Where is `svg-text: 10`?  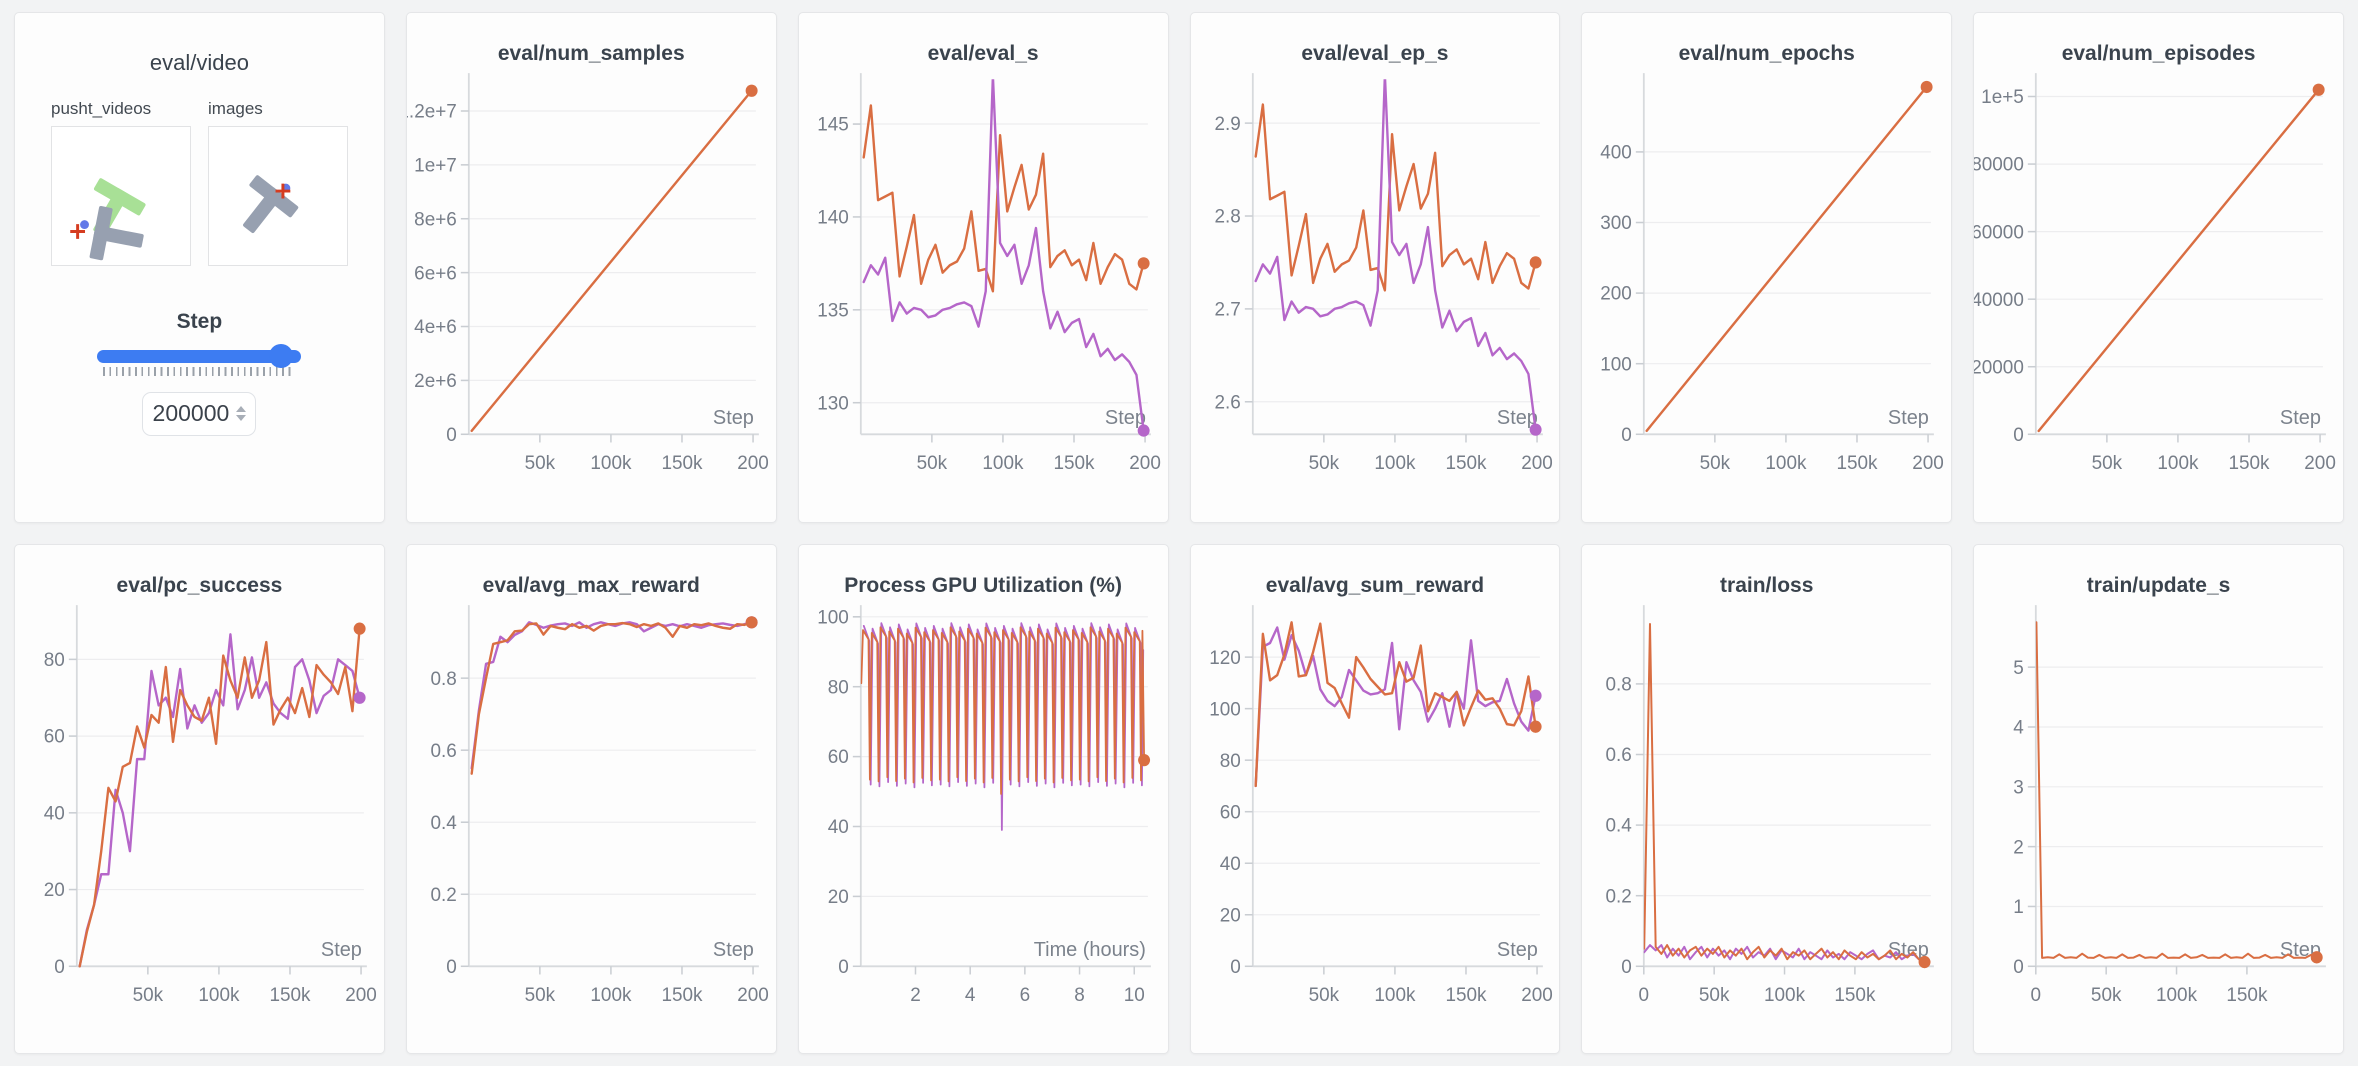
svg-text: 10 is located at coordinates (1133, 995).